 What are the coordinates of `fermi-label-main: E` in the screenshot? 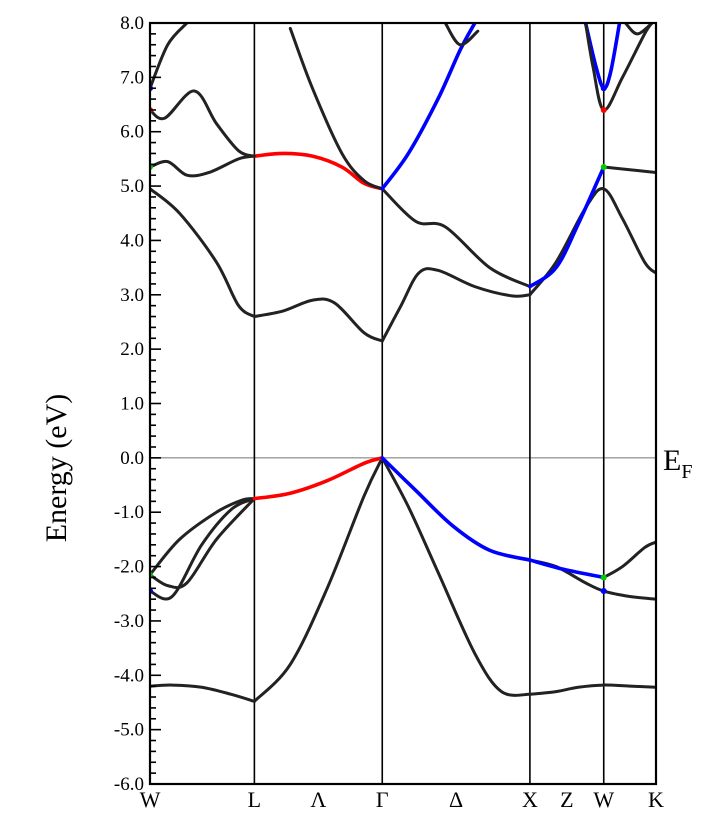 It's located at (672, 460).